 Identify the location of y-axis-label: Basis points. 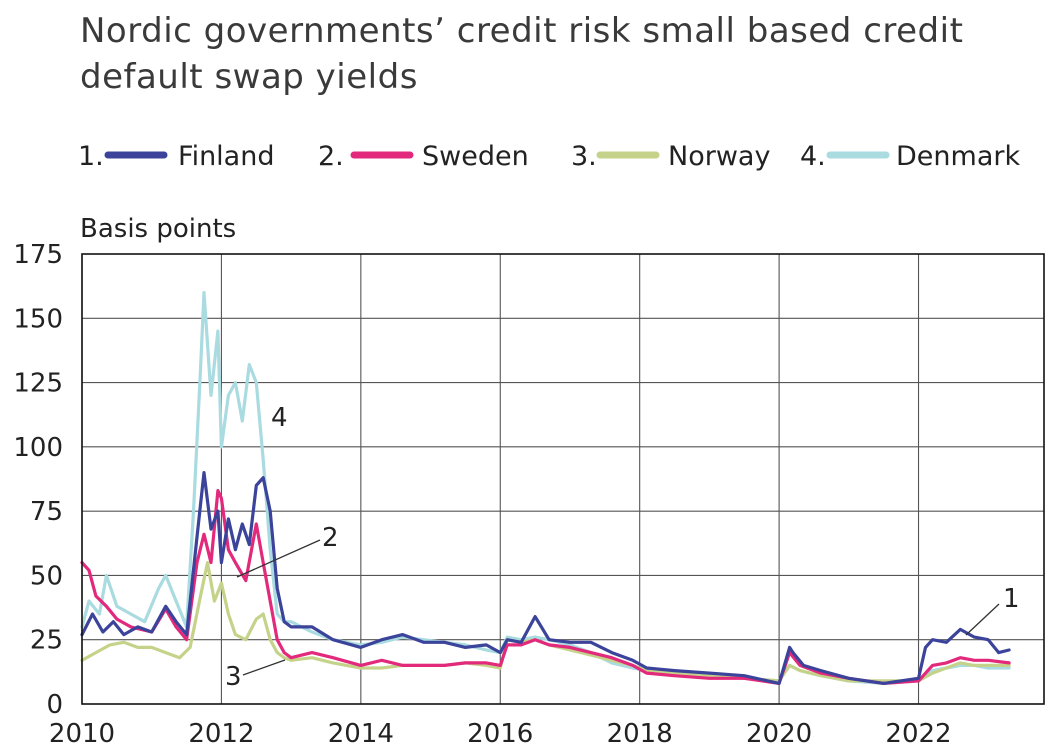
(158, 229).